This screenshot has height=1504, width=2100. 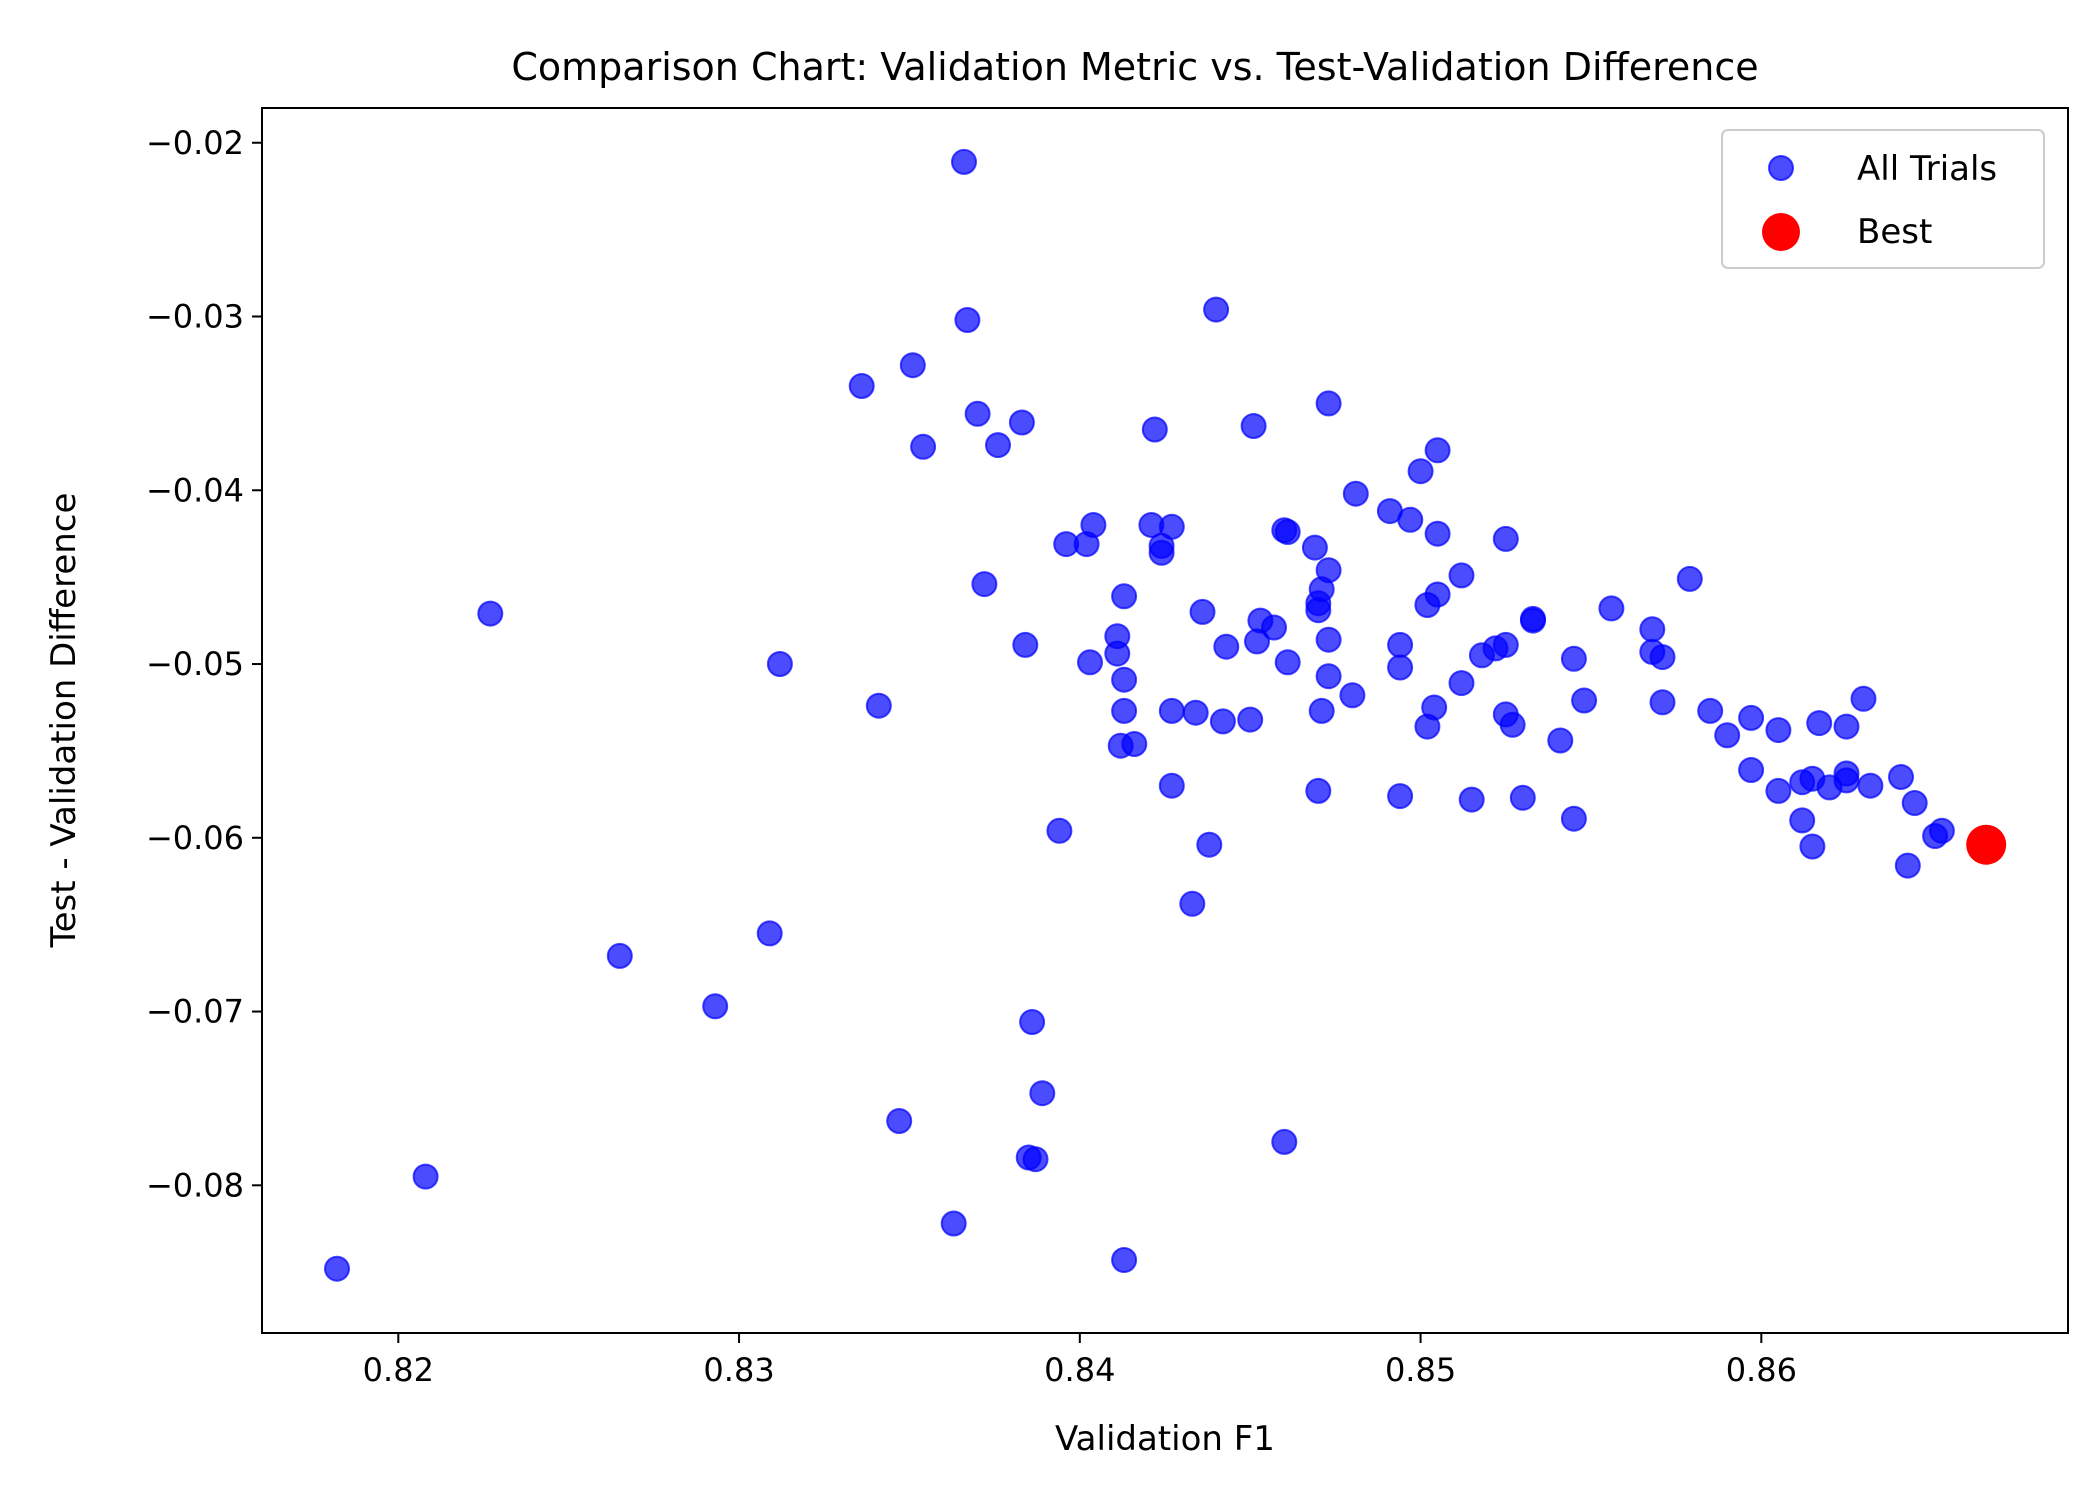 What do you see at coordinates (1781, 232) in the screenshot?
I see `legend-marker-best` at bounding box center [1781, 232].